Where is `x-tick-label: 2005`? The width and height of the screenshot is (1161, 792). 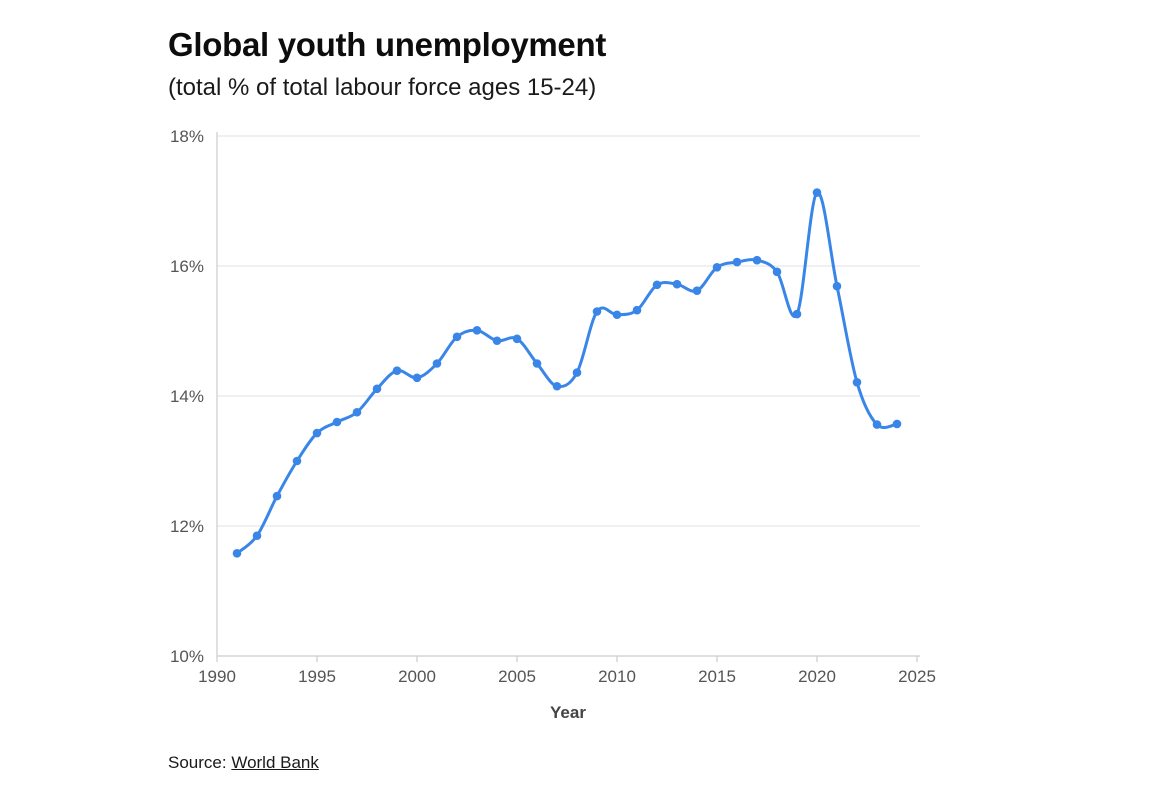
x-tick-label: 2005 is located at coordinates (517, 676).